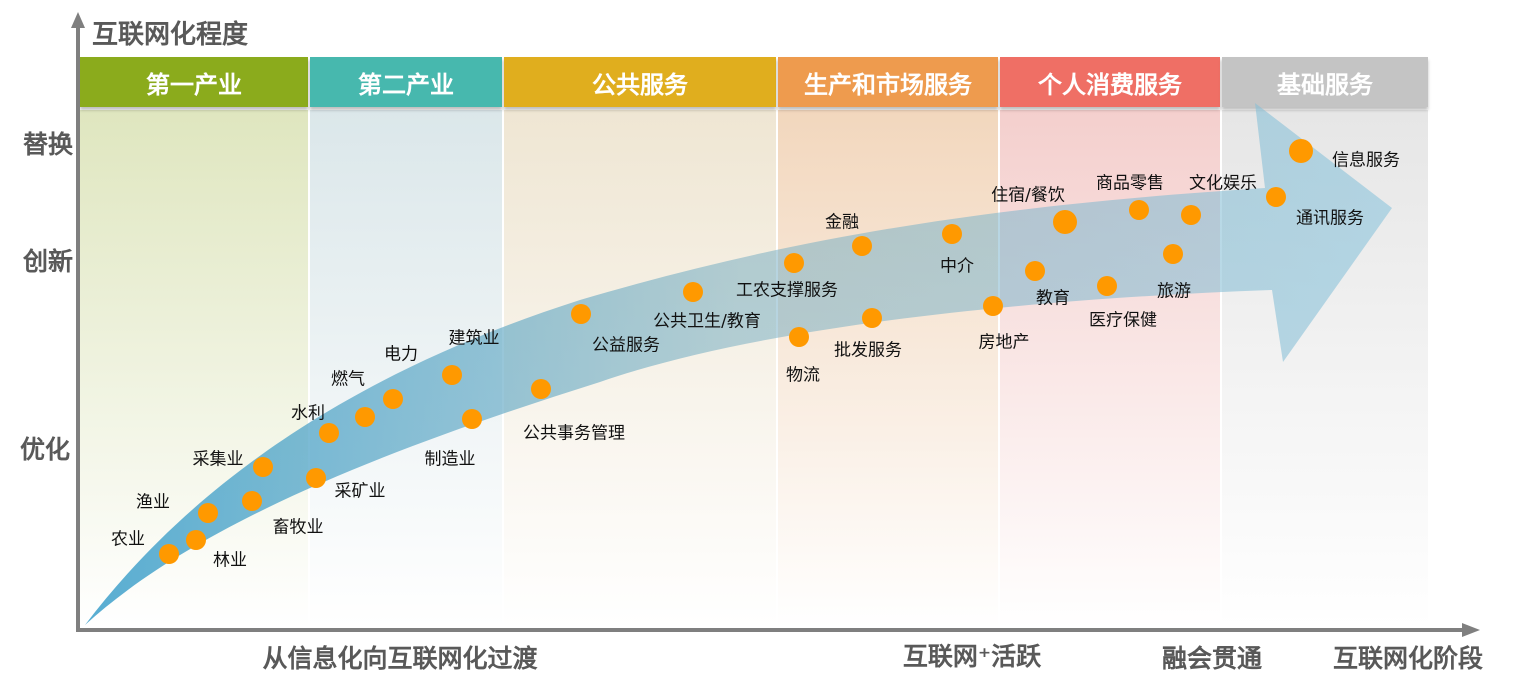  I want to click on point-label: 采矿业, so click(360, 491).